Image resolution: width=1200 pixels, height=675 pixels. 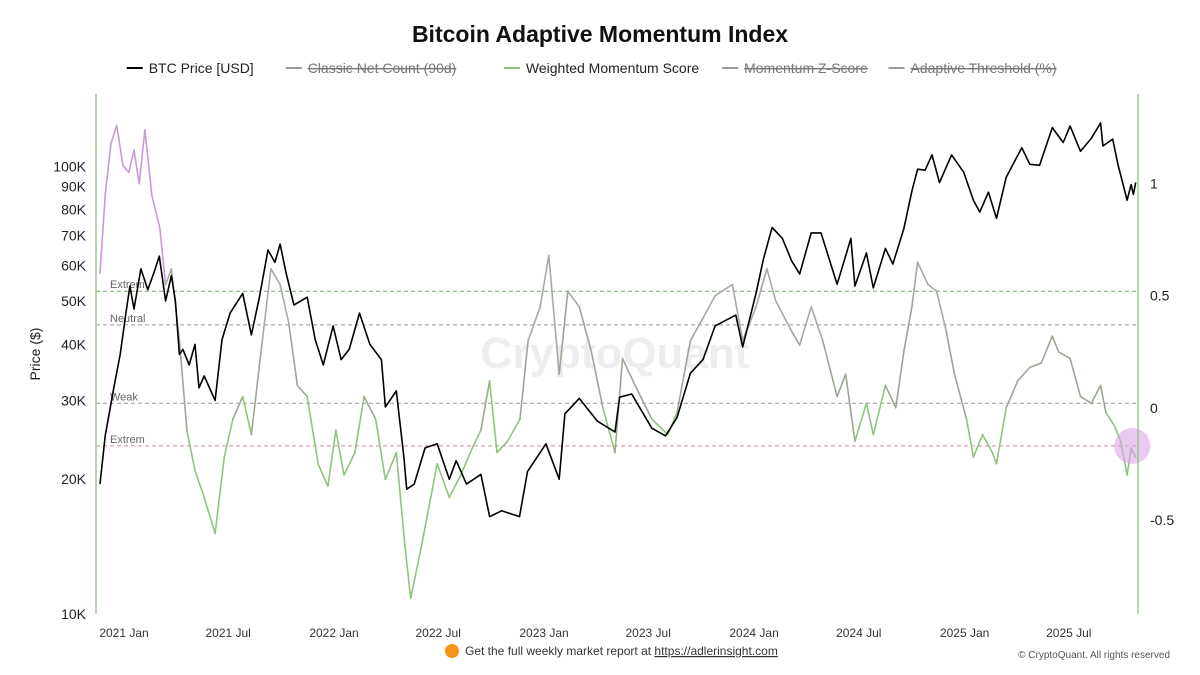 I want to click on highlight-layer, so click(x=1132, y=445).